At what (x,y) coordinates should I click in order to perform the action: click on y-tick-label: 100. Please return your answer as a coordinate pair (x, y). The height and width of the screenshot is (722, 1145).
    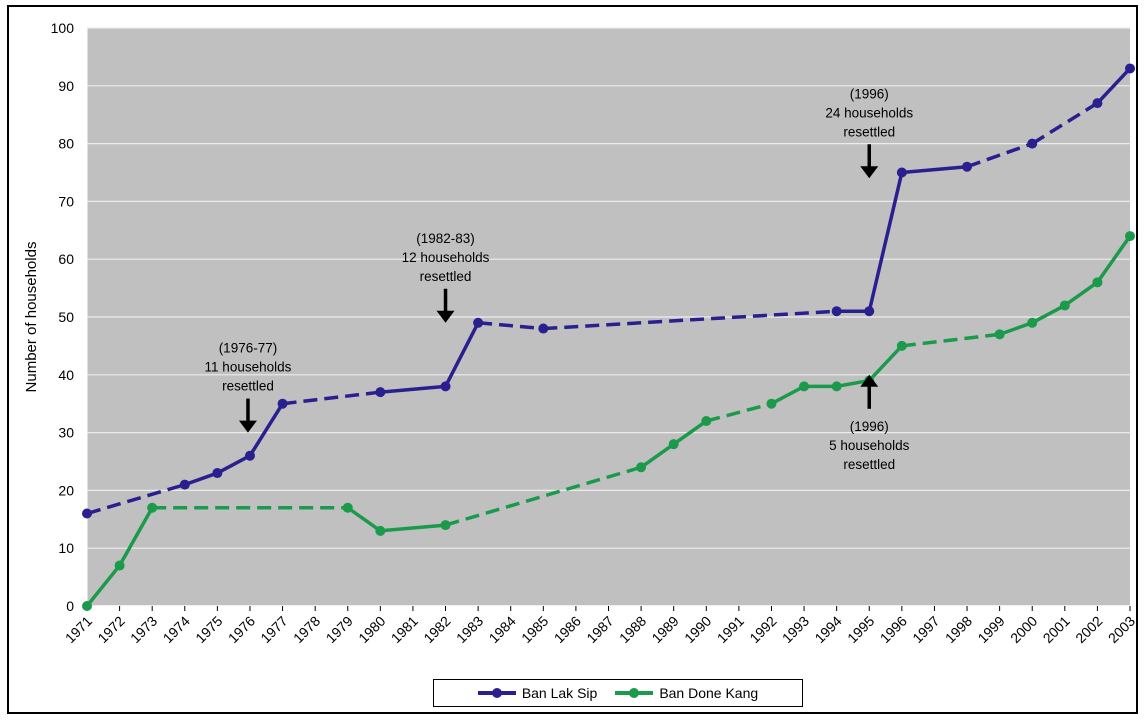
    Looking at the image, I should click on (63, 28).